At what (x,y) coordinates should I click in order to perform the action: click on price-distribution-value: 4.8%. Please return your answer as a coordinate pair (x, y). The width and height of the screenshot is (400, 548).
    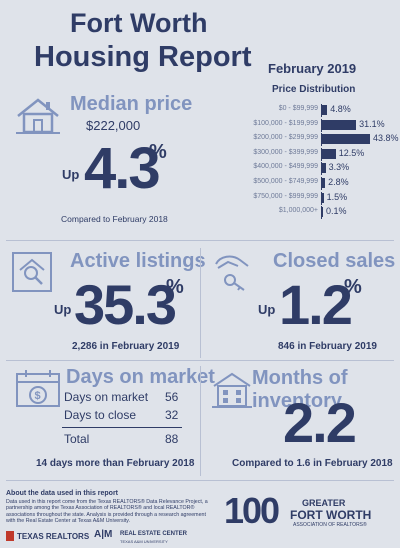
    Looking at the image, I should click on (340, 109).